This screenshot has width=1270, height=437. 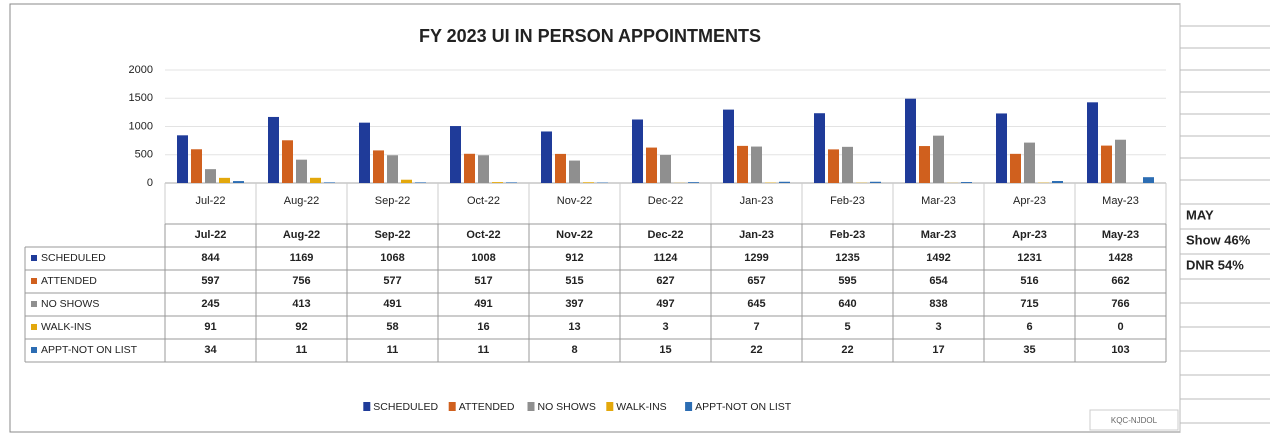 I want to click on table-cell: 912, so click(x=574, y=258).